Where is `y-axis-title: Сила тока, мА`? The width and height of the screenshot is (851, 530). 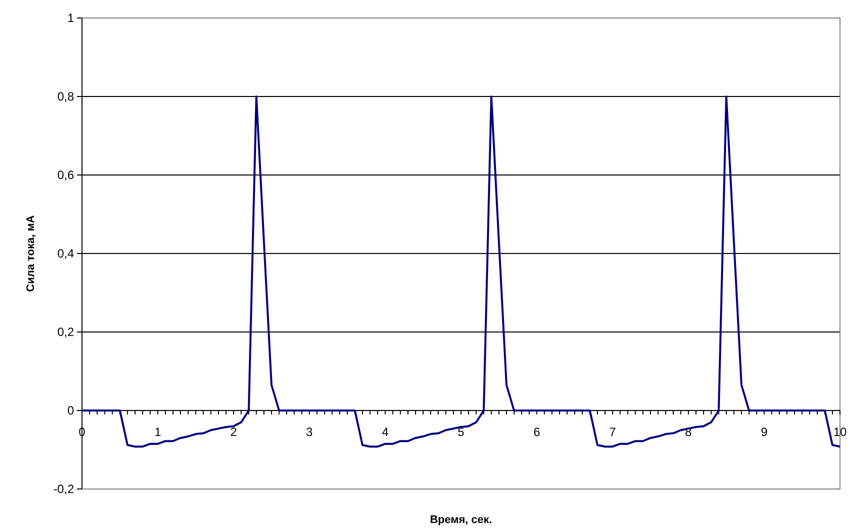
y-axis-title: Сила тока, мА is located at coordinates (31, 253).